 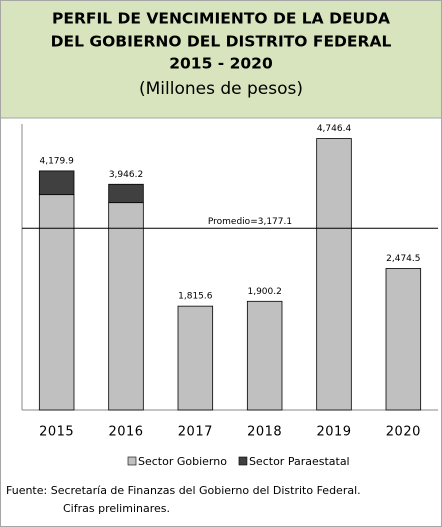 What do you see at coordinates (333, 432) in the screenshot?
I see `x-tick-label: 2019` at bounding box center [333, 432].